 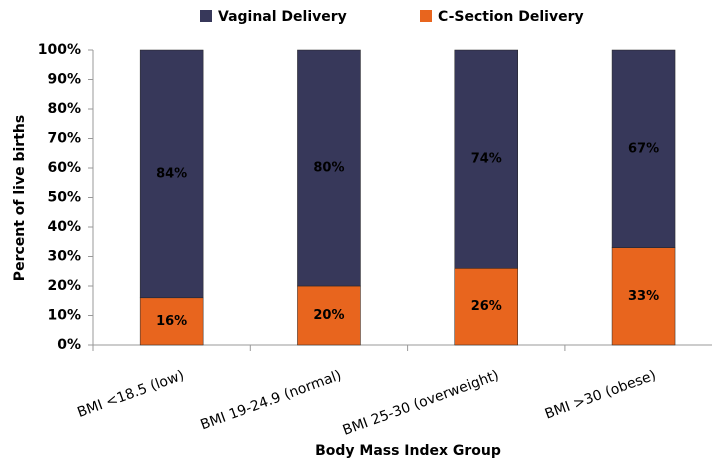 I want to click on data-label: 33%, so click(x=643, y=296).